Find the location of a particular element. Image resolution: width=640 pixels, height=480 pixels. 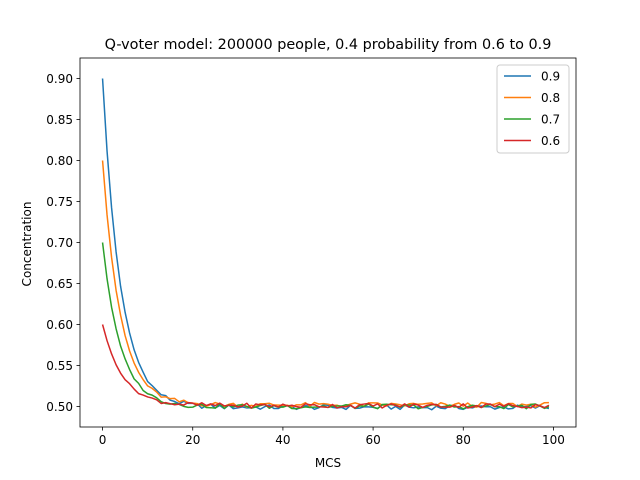

y-tick-label-6: 0.80 is located at coordinates (59, 161).